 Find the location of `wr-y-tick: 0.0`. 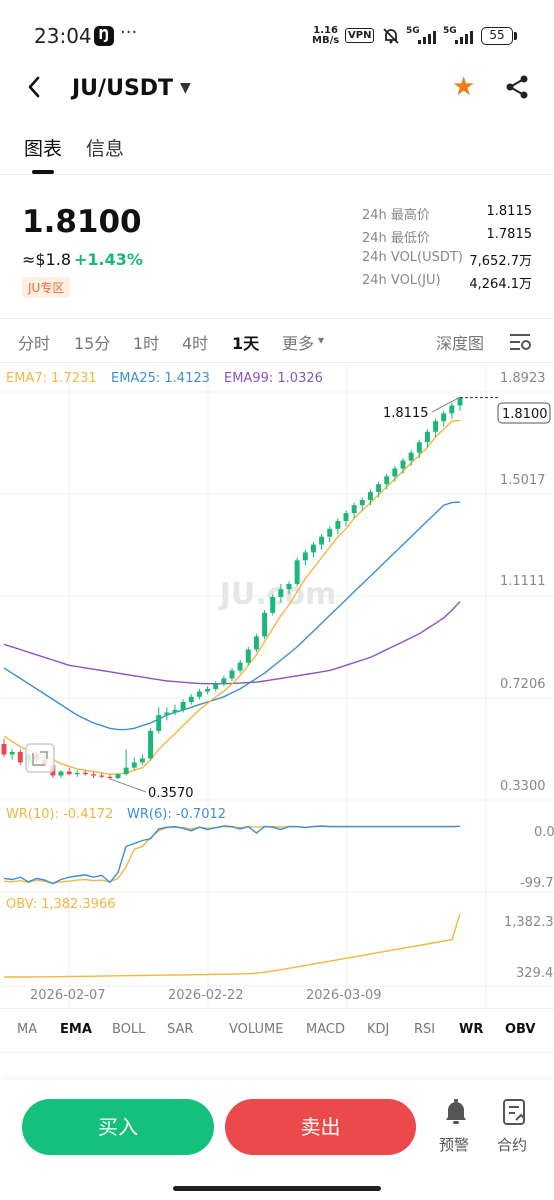

wr-y-tick: 0.0 is located at coordinates (544, 832).